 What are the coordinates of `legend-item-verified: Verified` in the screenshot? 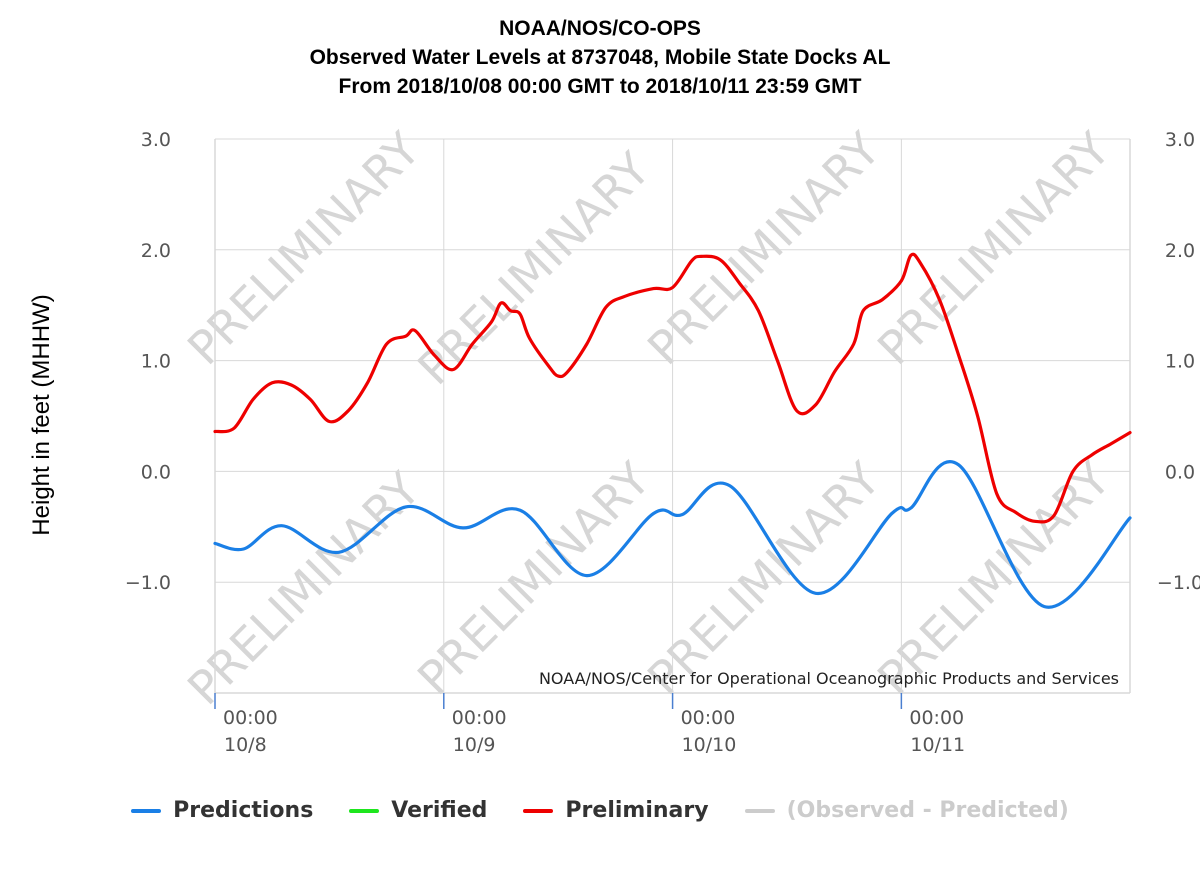 It's located at (418, 810).